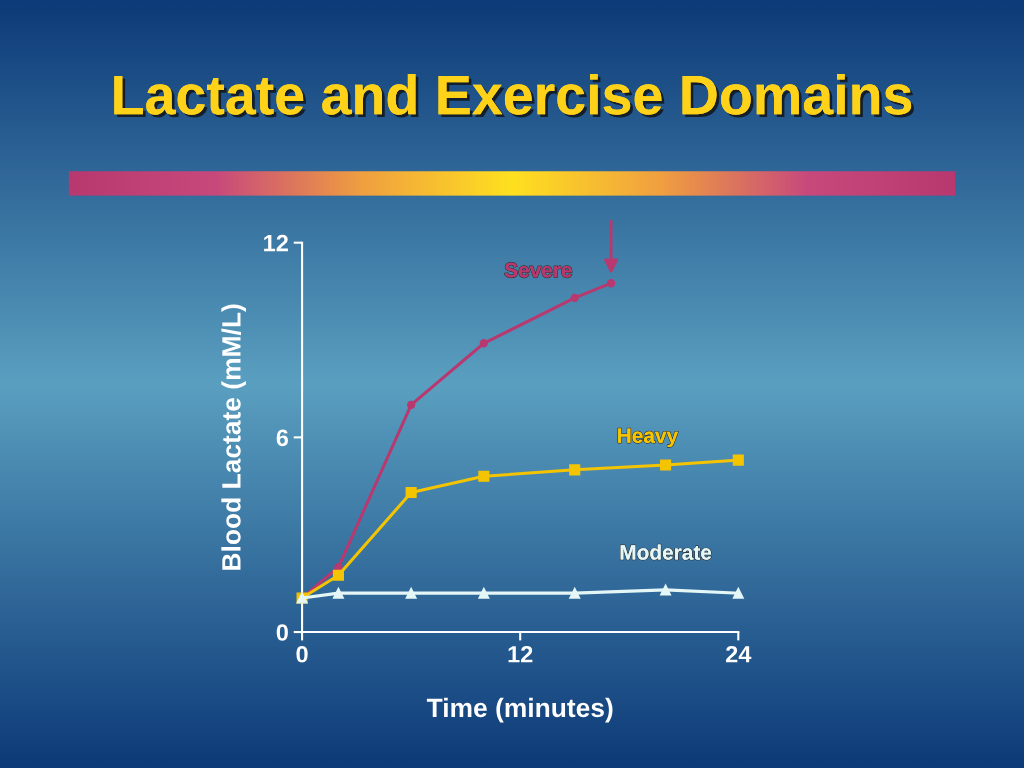 This screenshot has width=1024, height=768. What do you see at coordinates (519, 710) in the screenshot?
I see `x-axis-title: Time (minutes)` at bounding box center [519, 710].